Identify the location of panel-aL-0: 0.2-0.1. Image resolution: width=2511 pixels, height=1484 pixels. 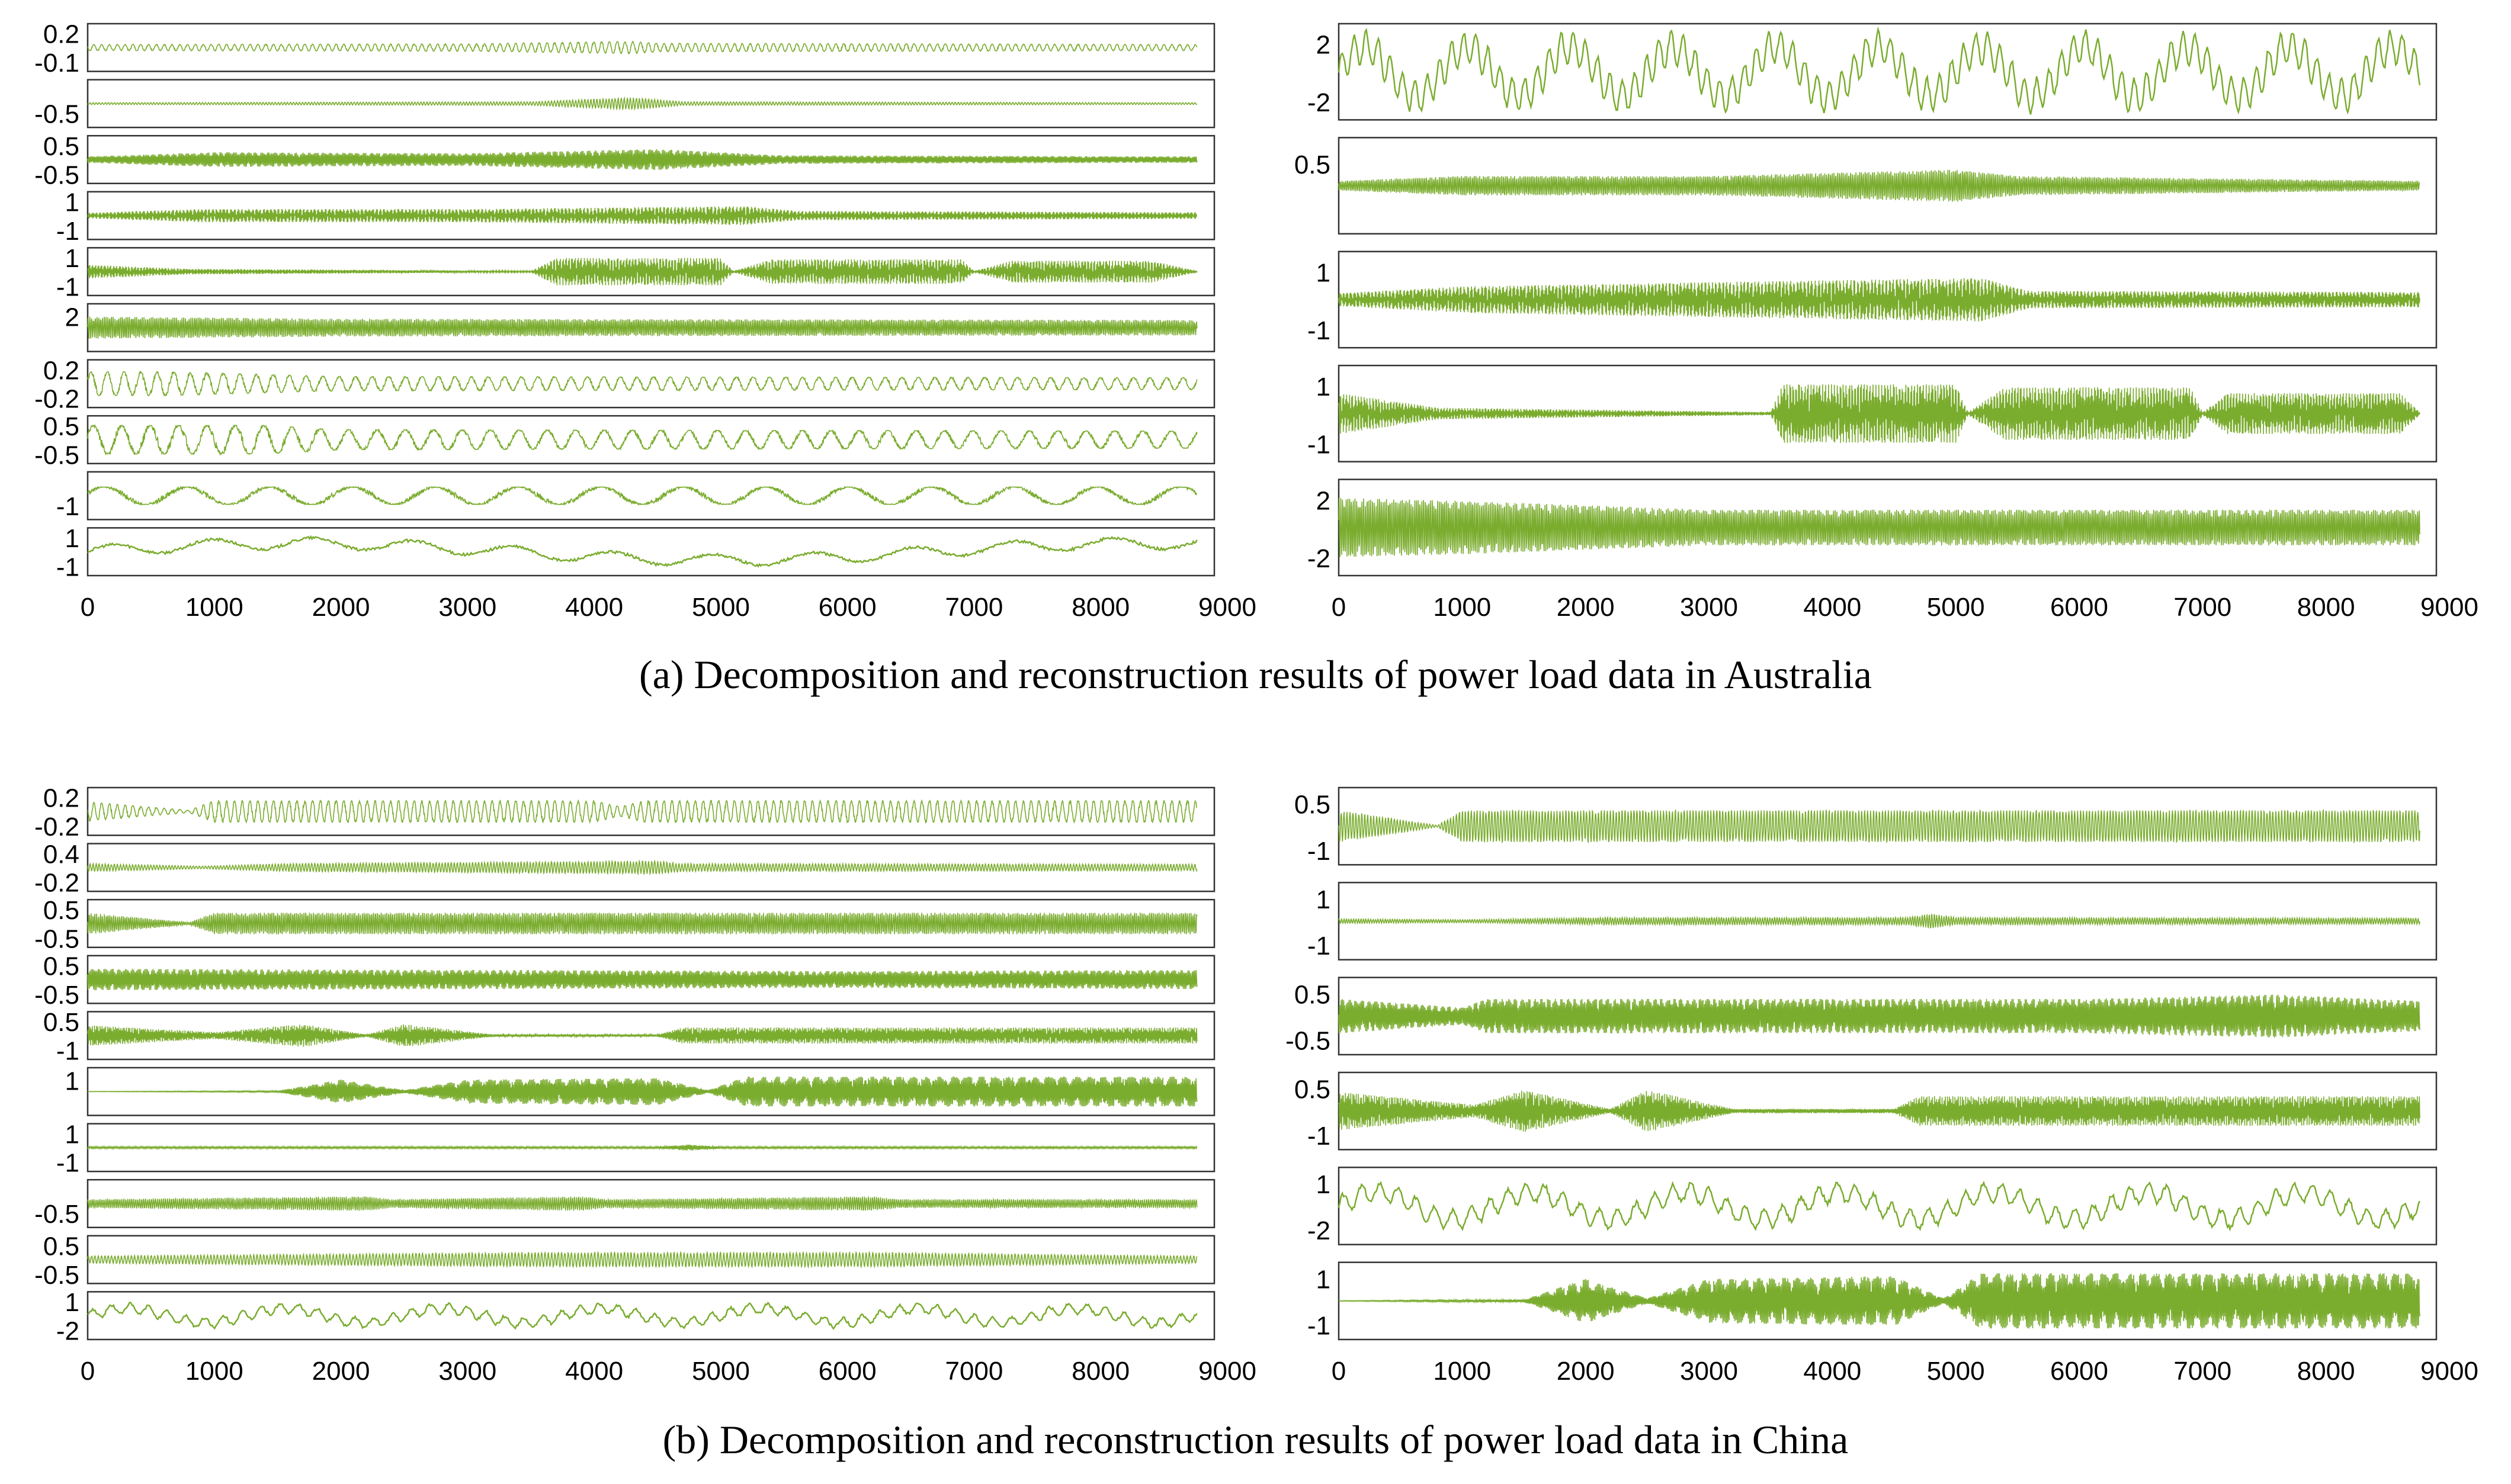
(625, 49).